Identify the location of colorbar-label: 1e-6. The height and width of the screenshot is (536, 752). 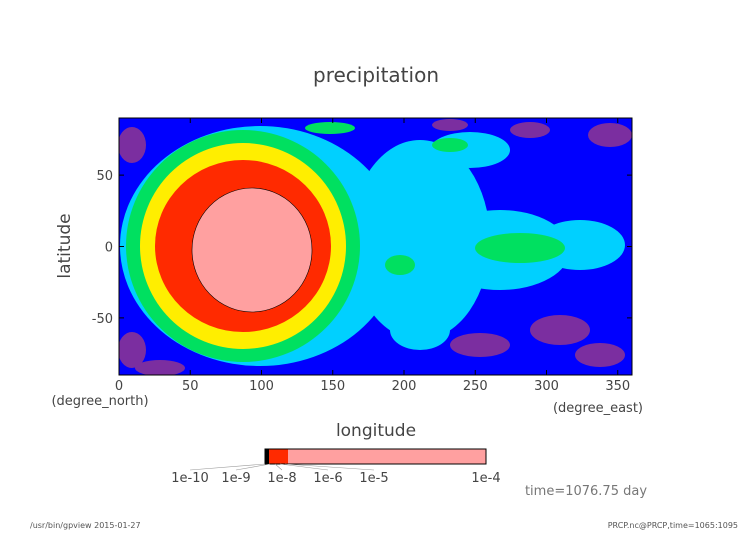
(327, 478).